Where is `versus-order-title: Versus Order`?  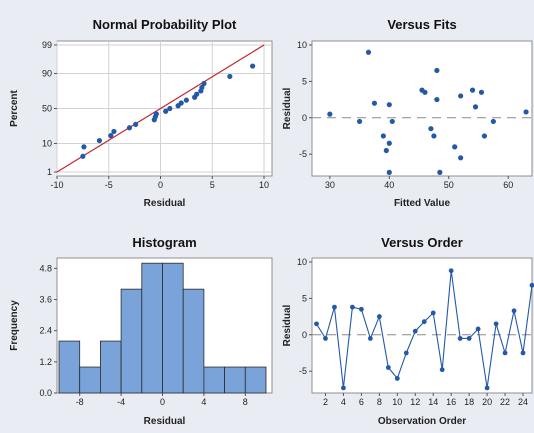
versus-order-title: Versus Order is located at coordinates (422, 242).